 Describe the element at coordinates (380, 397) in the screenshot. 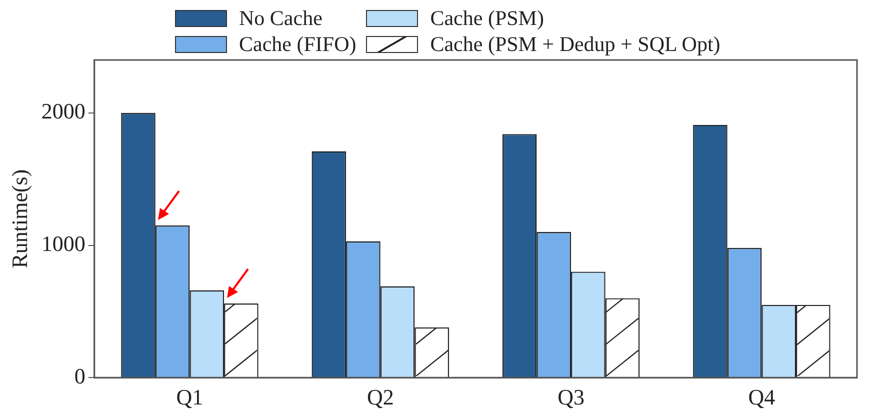

I see `x-tick-label: Q2` at that location.